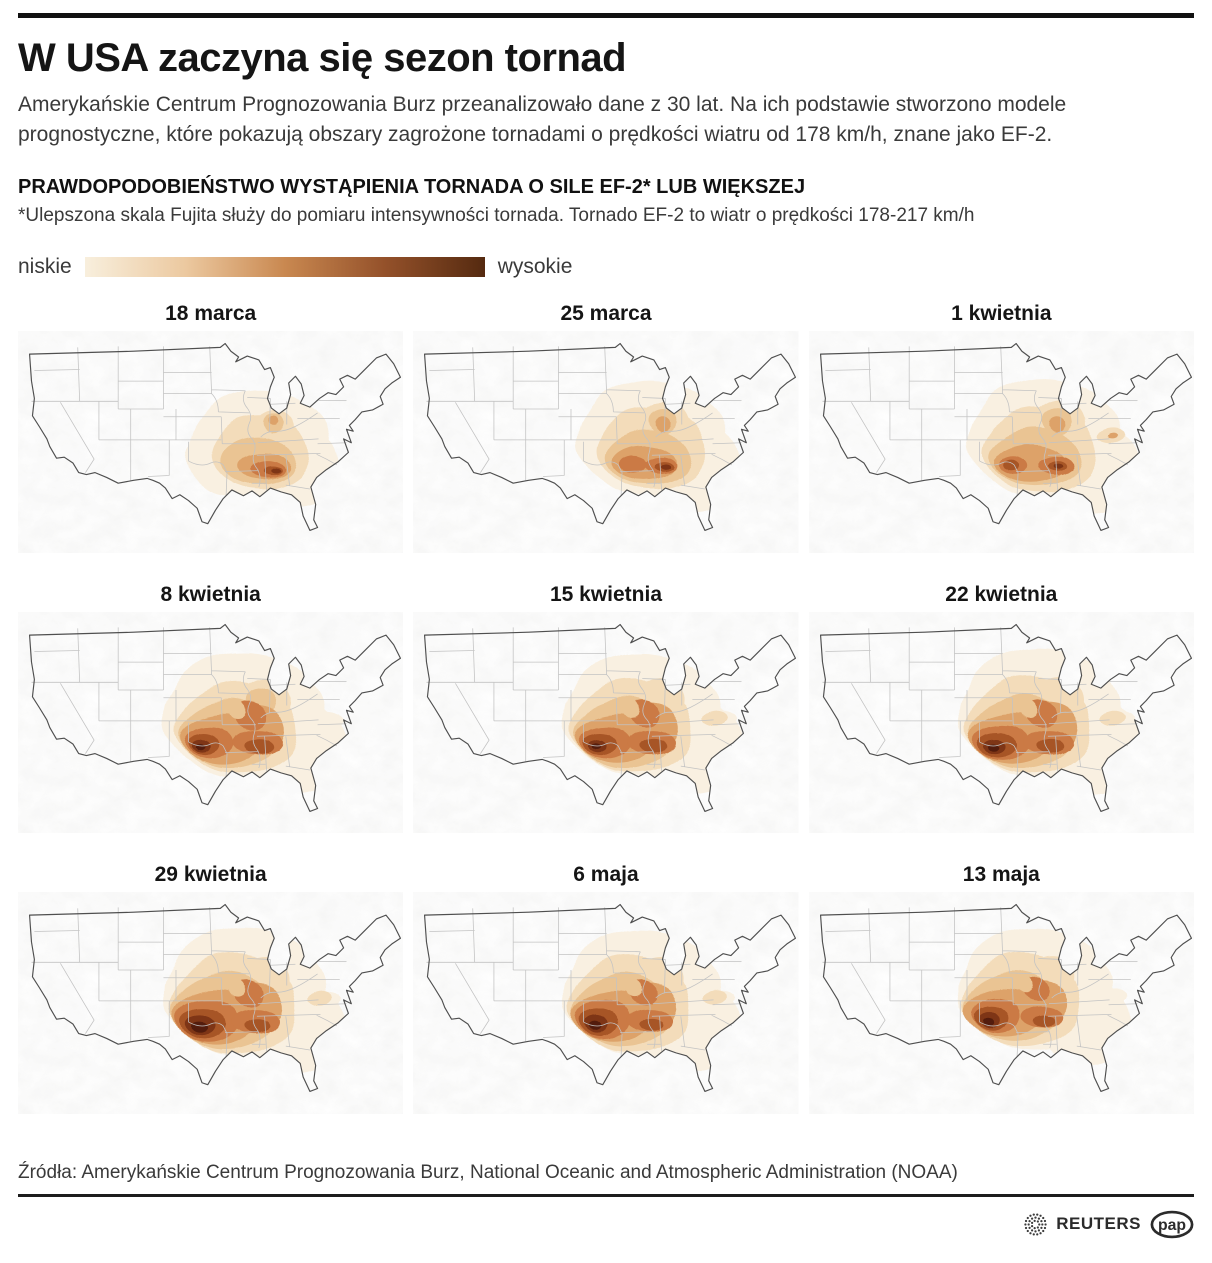  What do you see at coordinates (606, 875) in the screenshot?
I see `map-date-label: 6 maja` at bounding box center [606, 875].